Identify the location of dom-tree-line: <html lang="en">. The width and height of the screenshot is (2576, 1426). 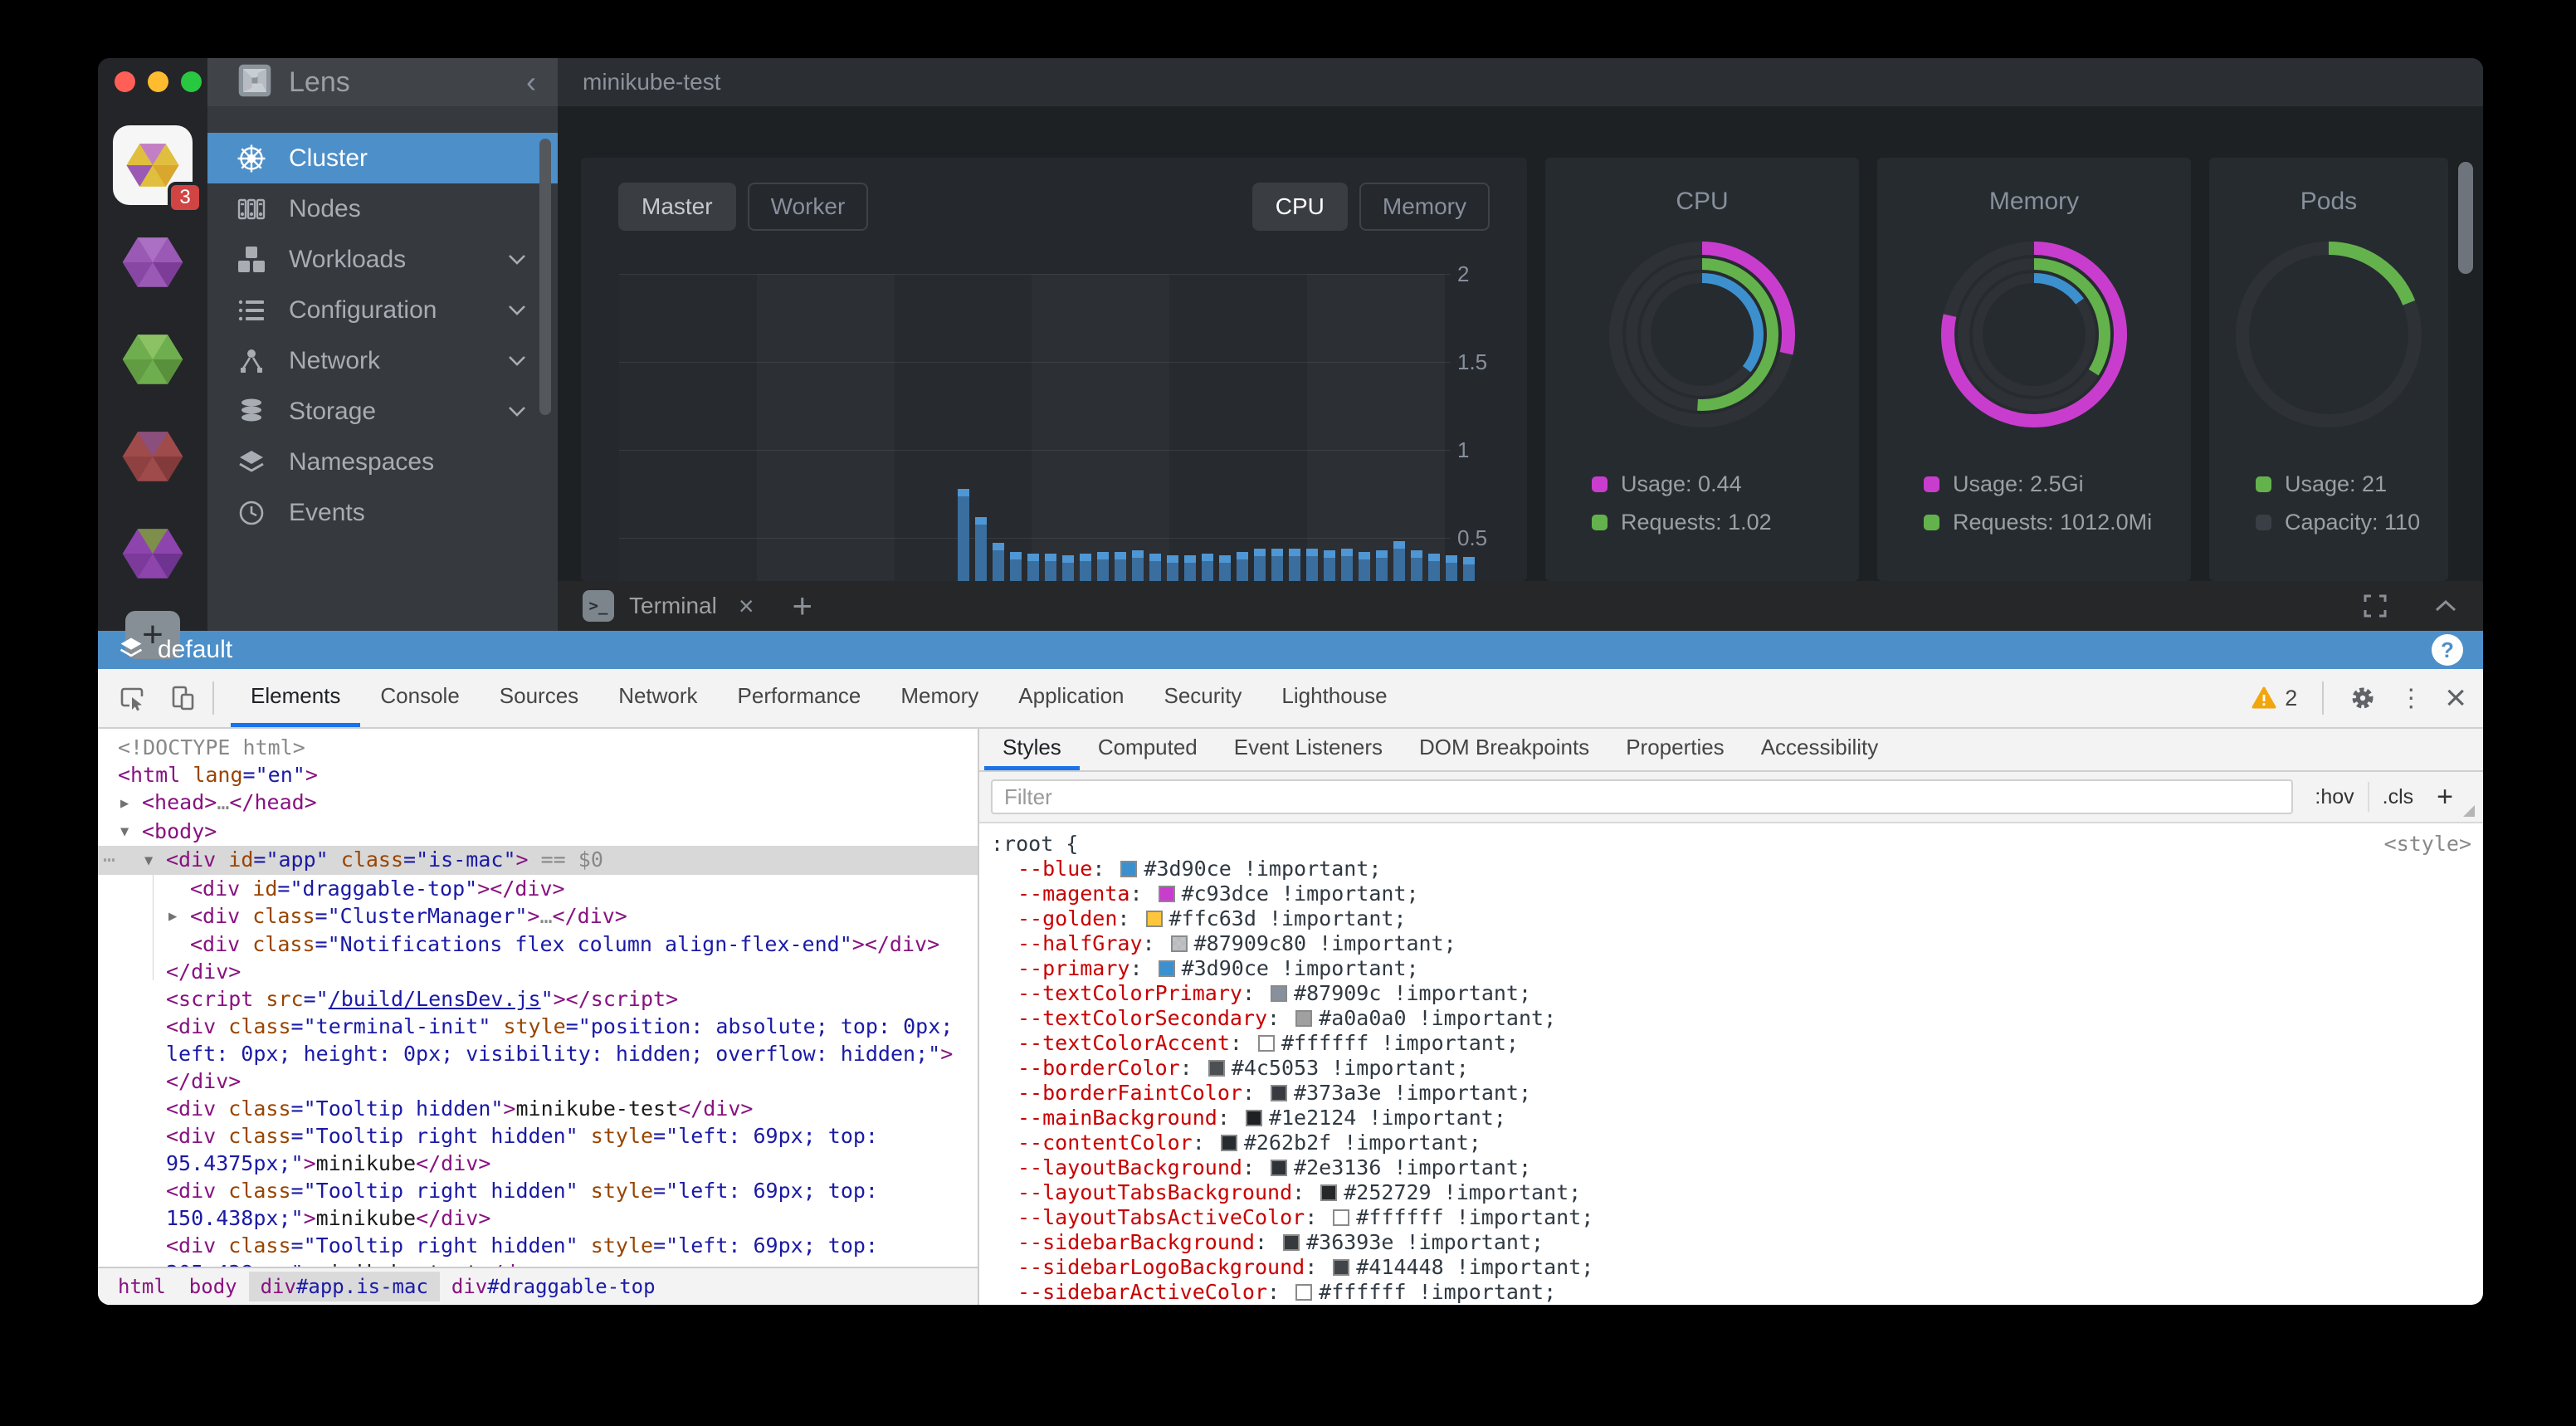
(218, 775).